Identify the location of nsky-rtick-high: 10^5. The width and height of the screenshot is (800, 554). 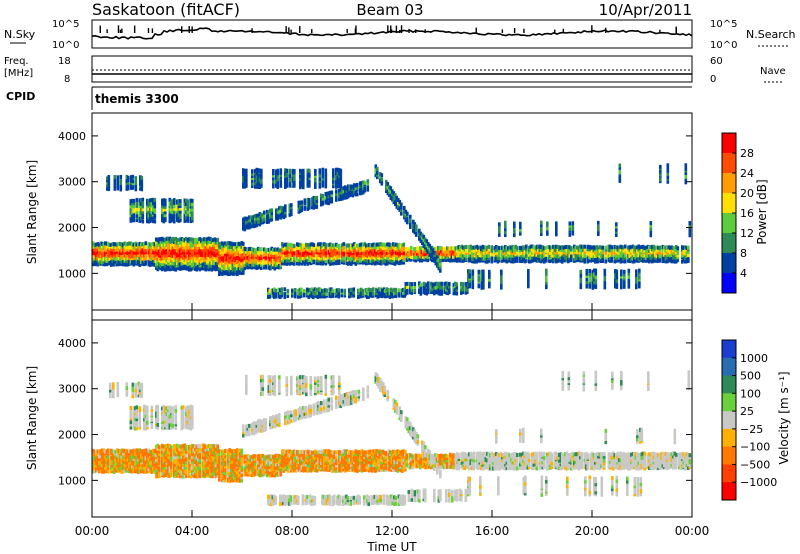
(723, 24).